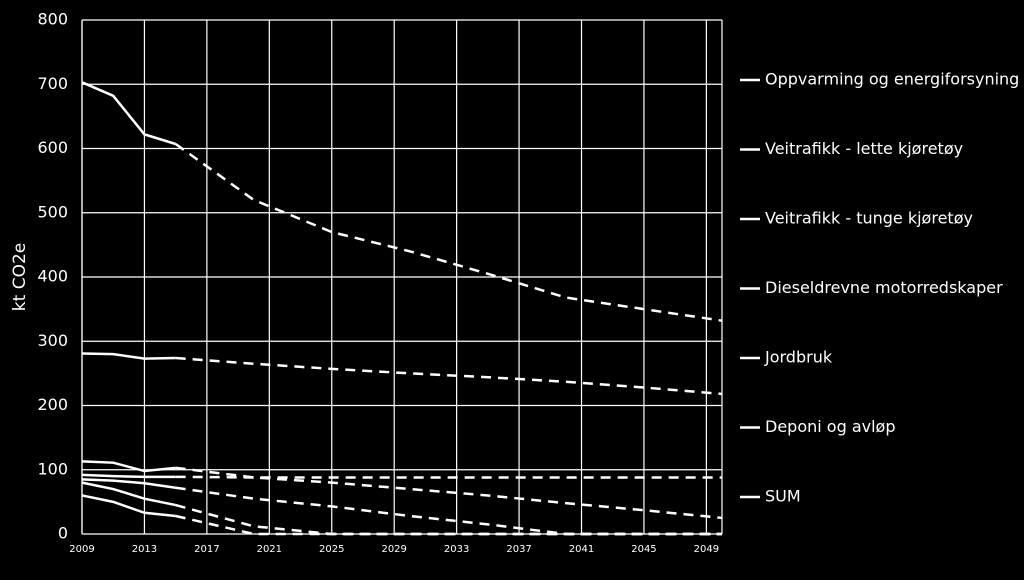 The width and height of the screenshot is (1024, 580). What do you see at coordinates (52, 211) in the screenshot?
I see `y-tick-label: 500` at bounding box center [52, 211].